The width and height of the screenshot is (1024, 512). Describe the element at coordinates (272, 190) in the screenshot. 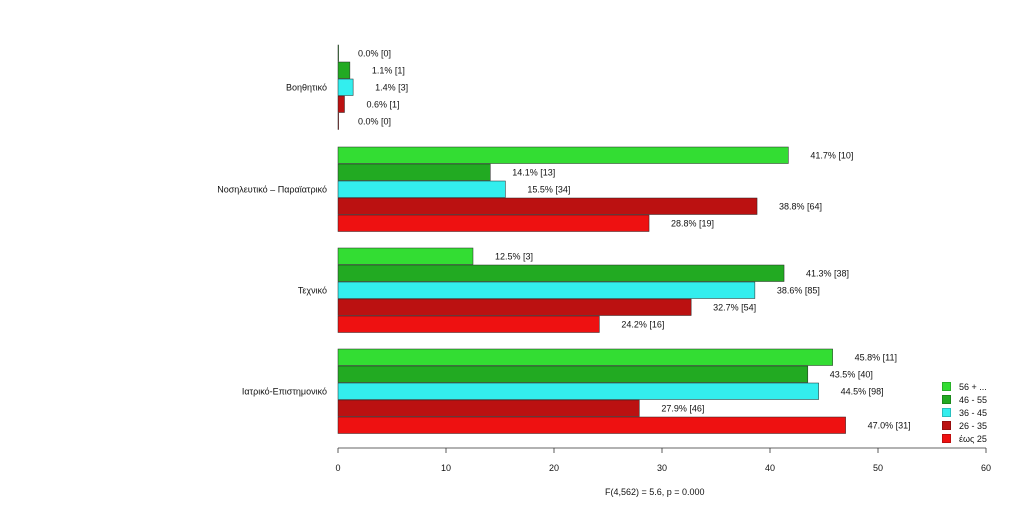

I see `category-label: Νοσηλευτικό – Παραϊατρικό` at that location.